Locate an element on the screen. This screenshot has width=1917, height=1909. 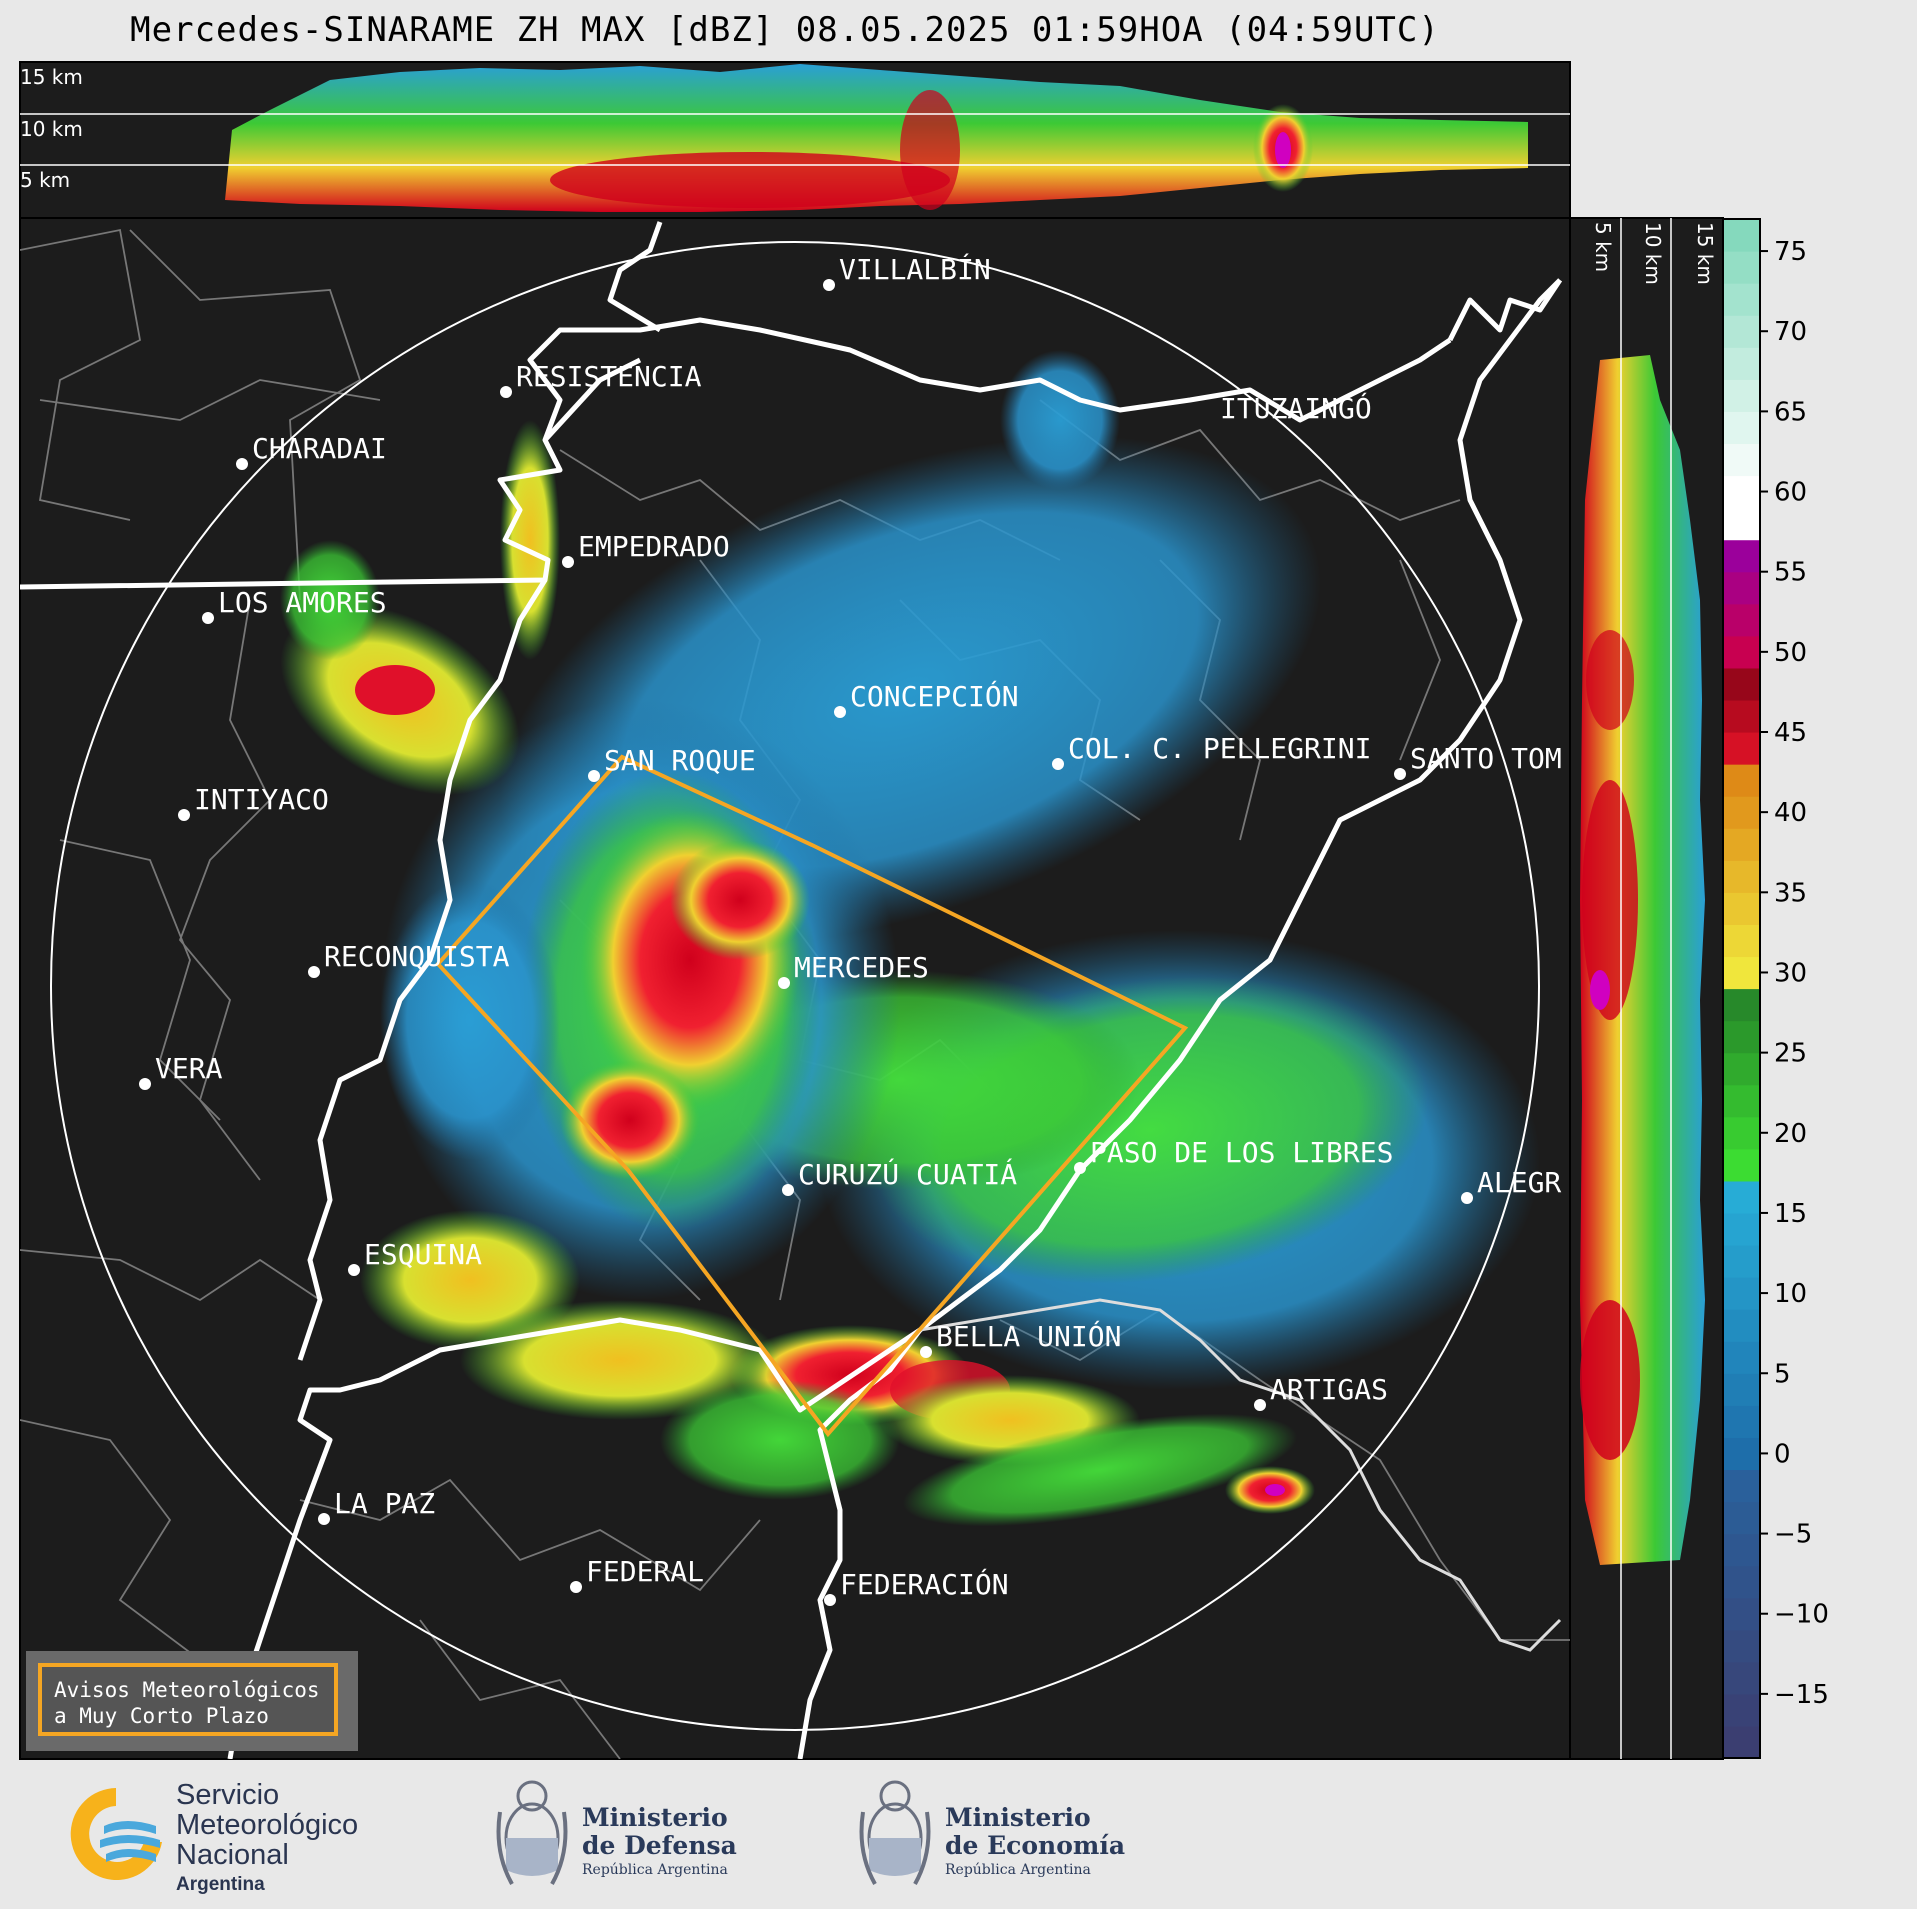
city-federaci-n: FEDERACIÓN is located at coordinates (916, 1586).